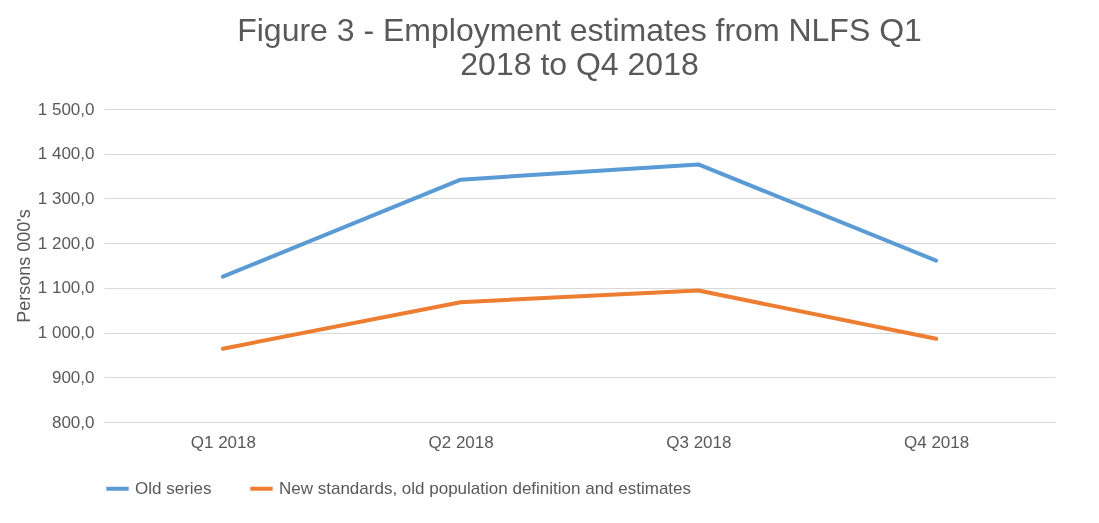  Describe the element at coordinates (485, 488) in the screenshot. I see `legend-label: New standards, old population definition and estimates` at that location.